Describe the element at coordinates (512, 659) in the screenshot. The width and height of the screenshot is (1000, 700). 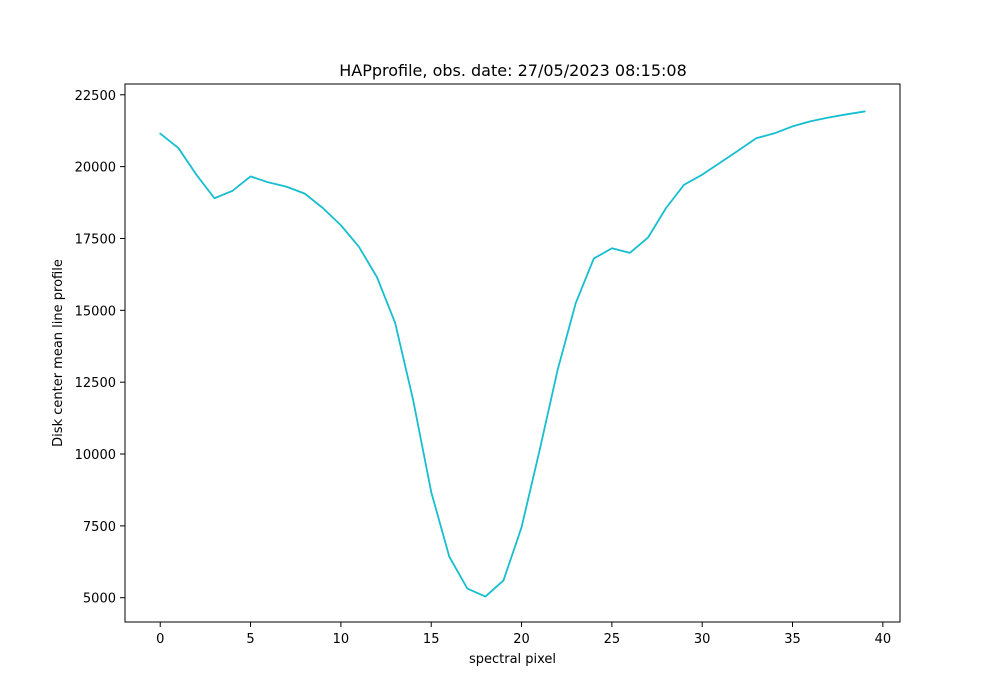
I see `x-axis-title: spectral pixel` at that location.